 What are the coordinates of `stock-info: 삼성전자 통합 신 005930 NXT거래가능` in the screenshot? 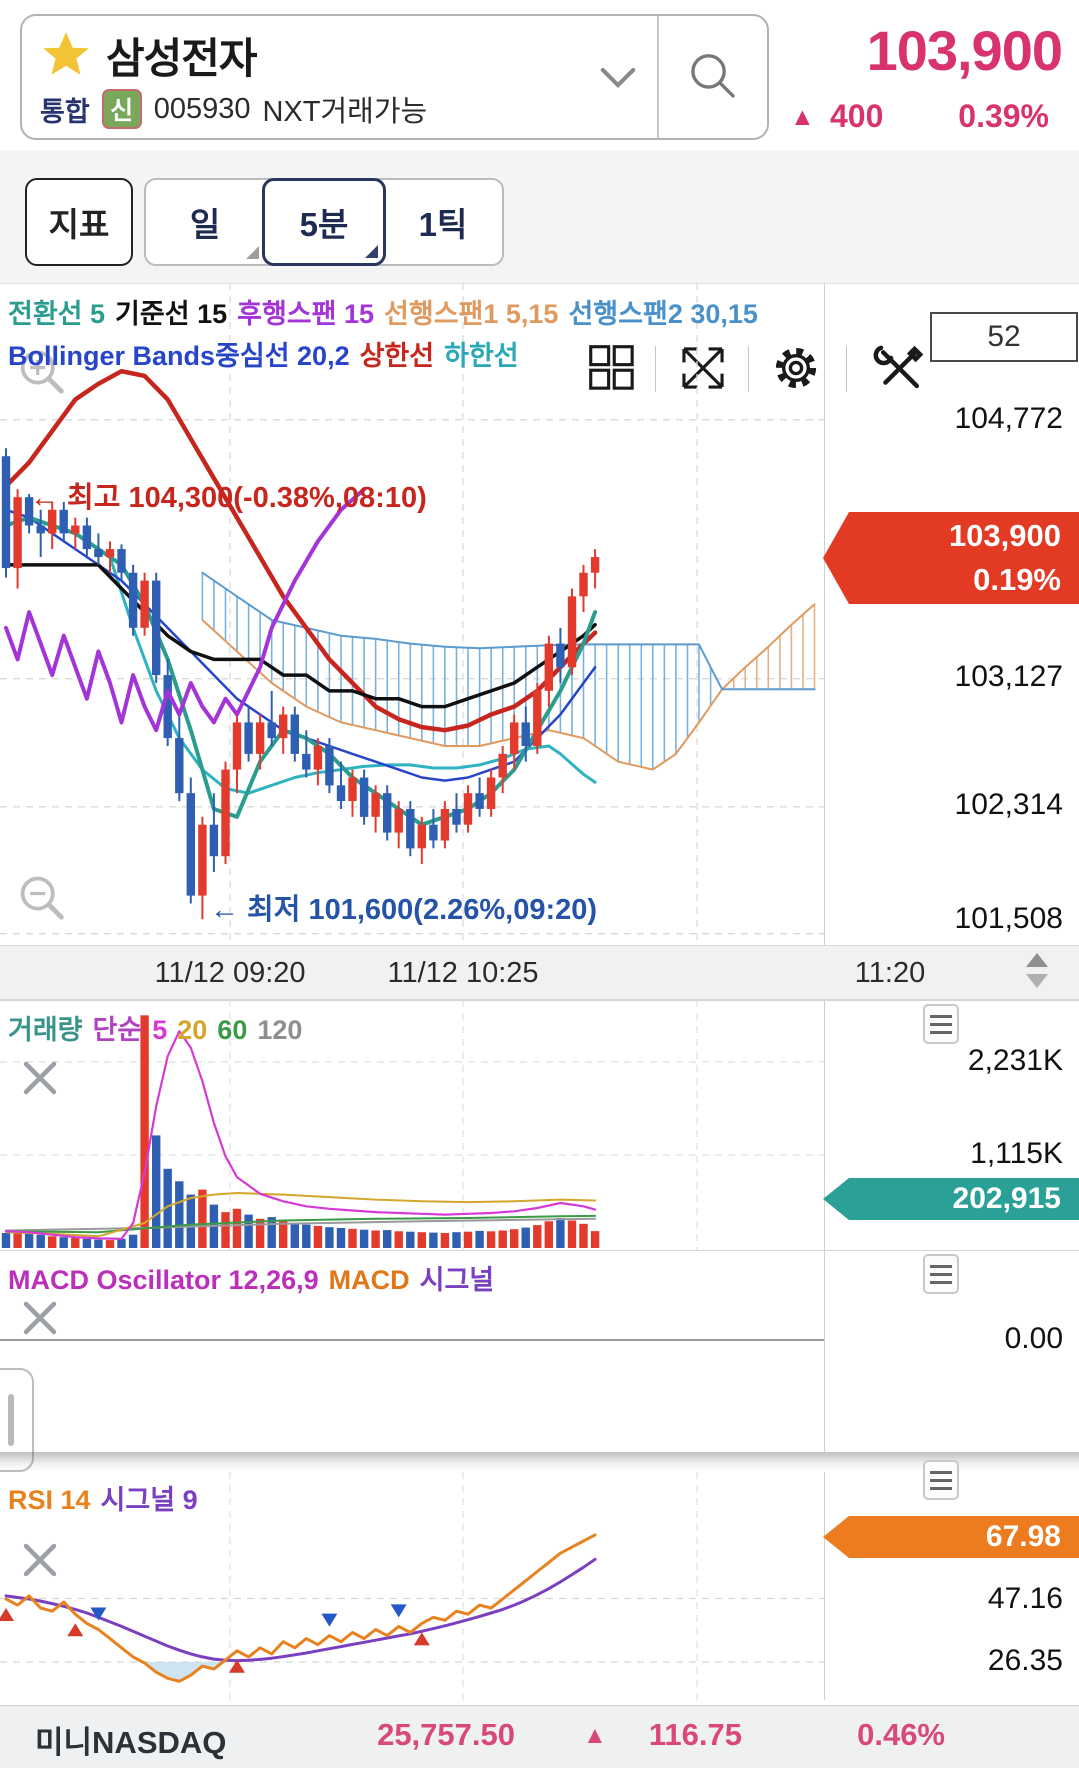 It's located at (300, 77).